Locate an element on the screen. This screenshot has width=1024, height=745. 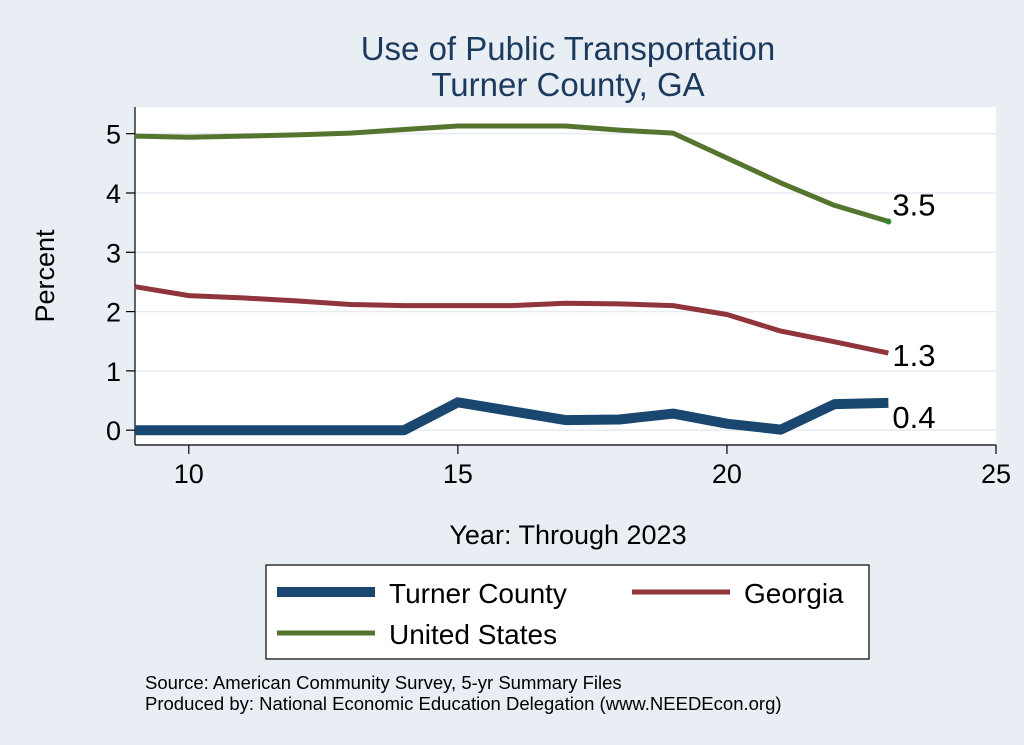
legend-label-turner-county: Turner County is located at coordinates (478, 593).